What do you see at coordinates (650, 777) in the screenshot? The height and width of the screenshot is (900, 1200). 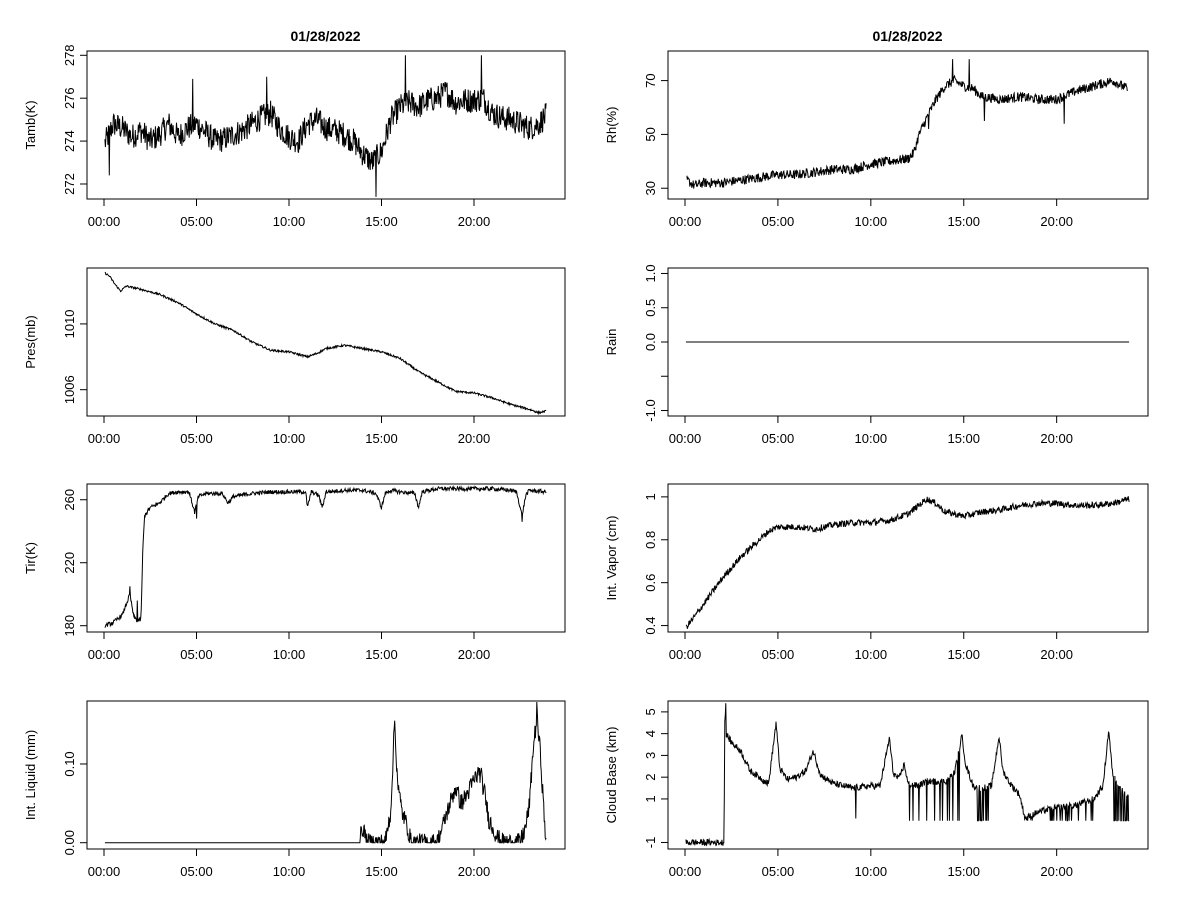 I see `y-tick-label: 2` at bounding box center [650, 777].